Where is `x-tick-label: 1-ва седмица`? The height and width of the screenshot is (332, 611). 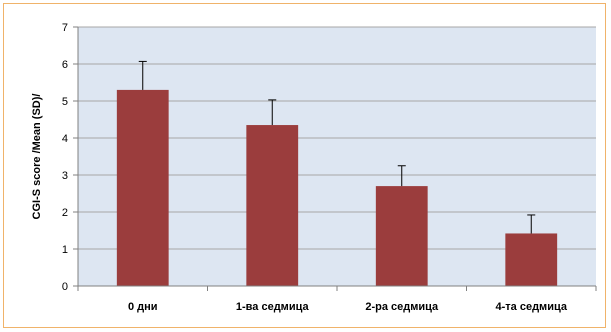
x-tick-label: 1-ва седмица is located at coordinates (273, 307).